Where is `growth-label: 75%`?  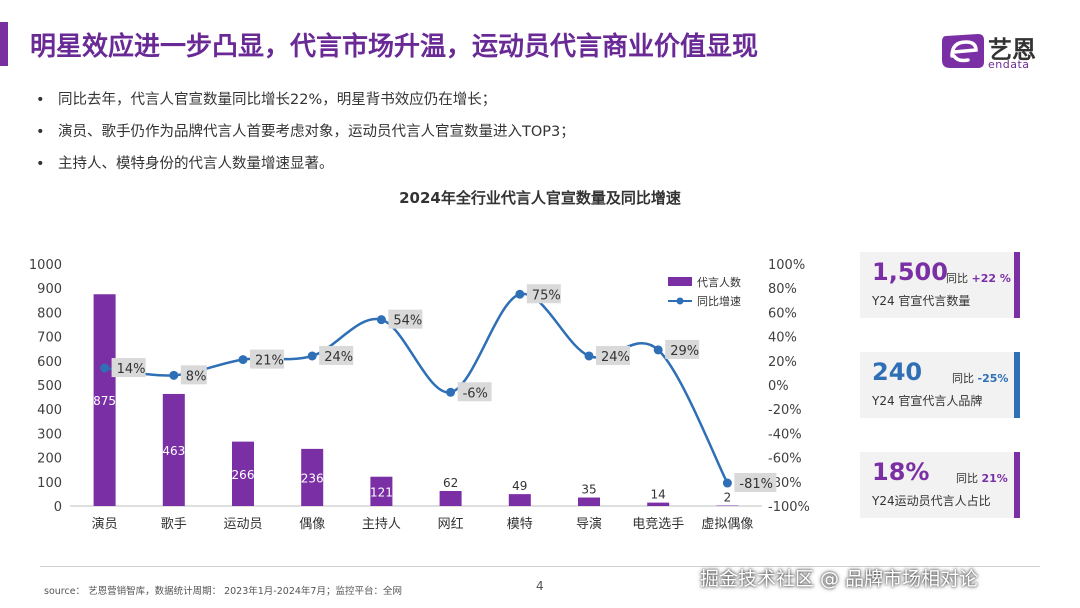 growth-label: 75% is located at coordinates (546, 295).